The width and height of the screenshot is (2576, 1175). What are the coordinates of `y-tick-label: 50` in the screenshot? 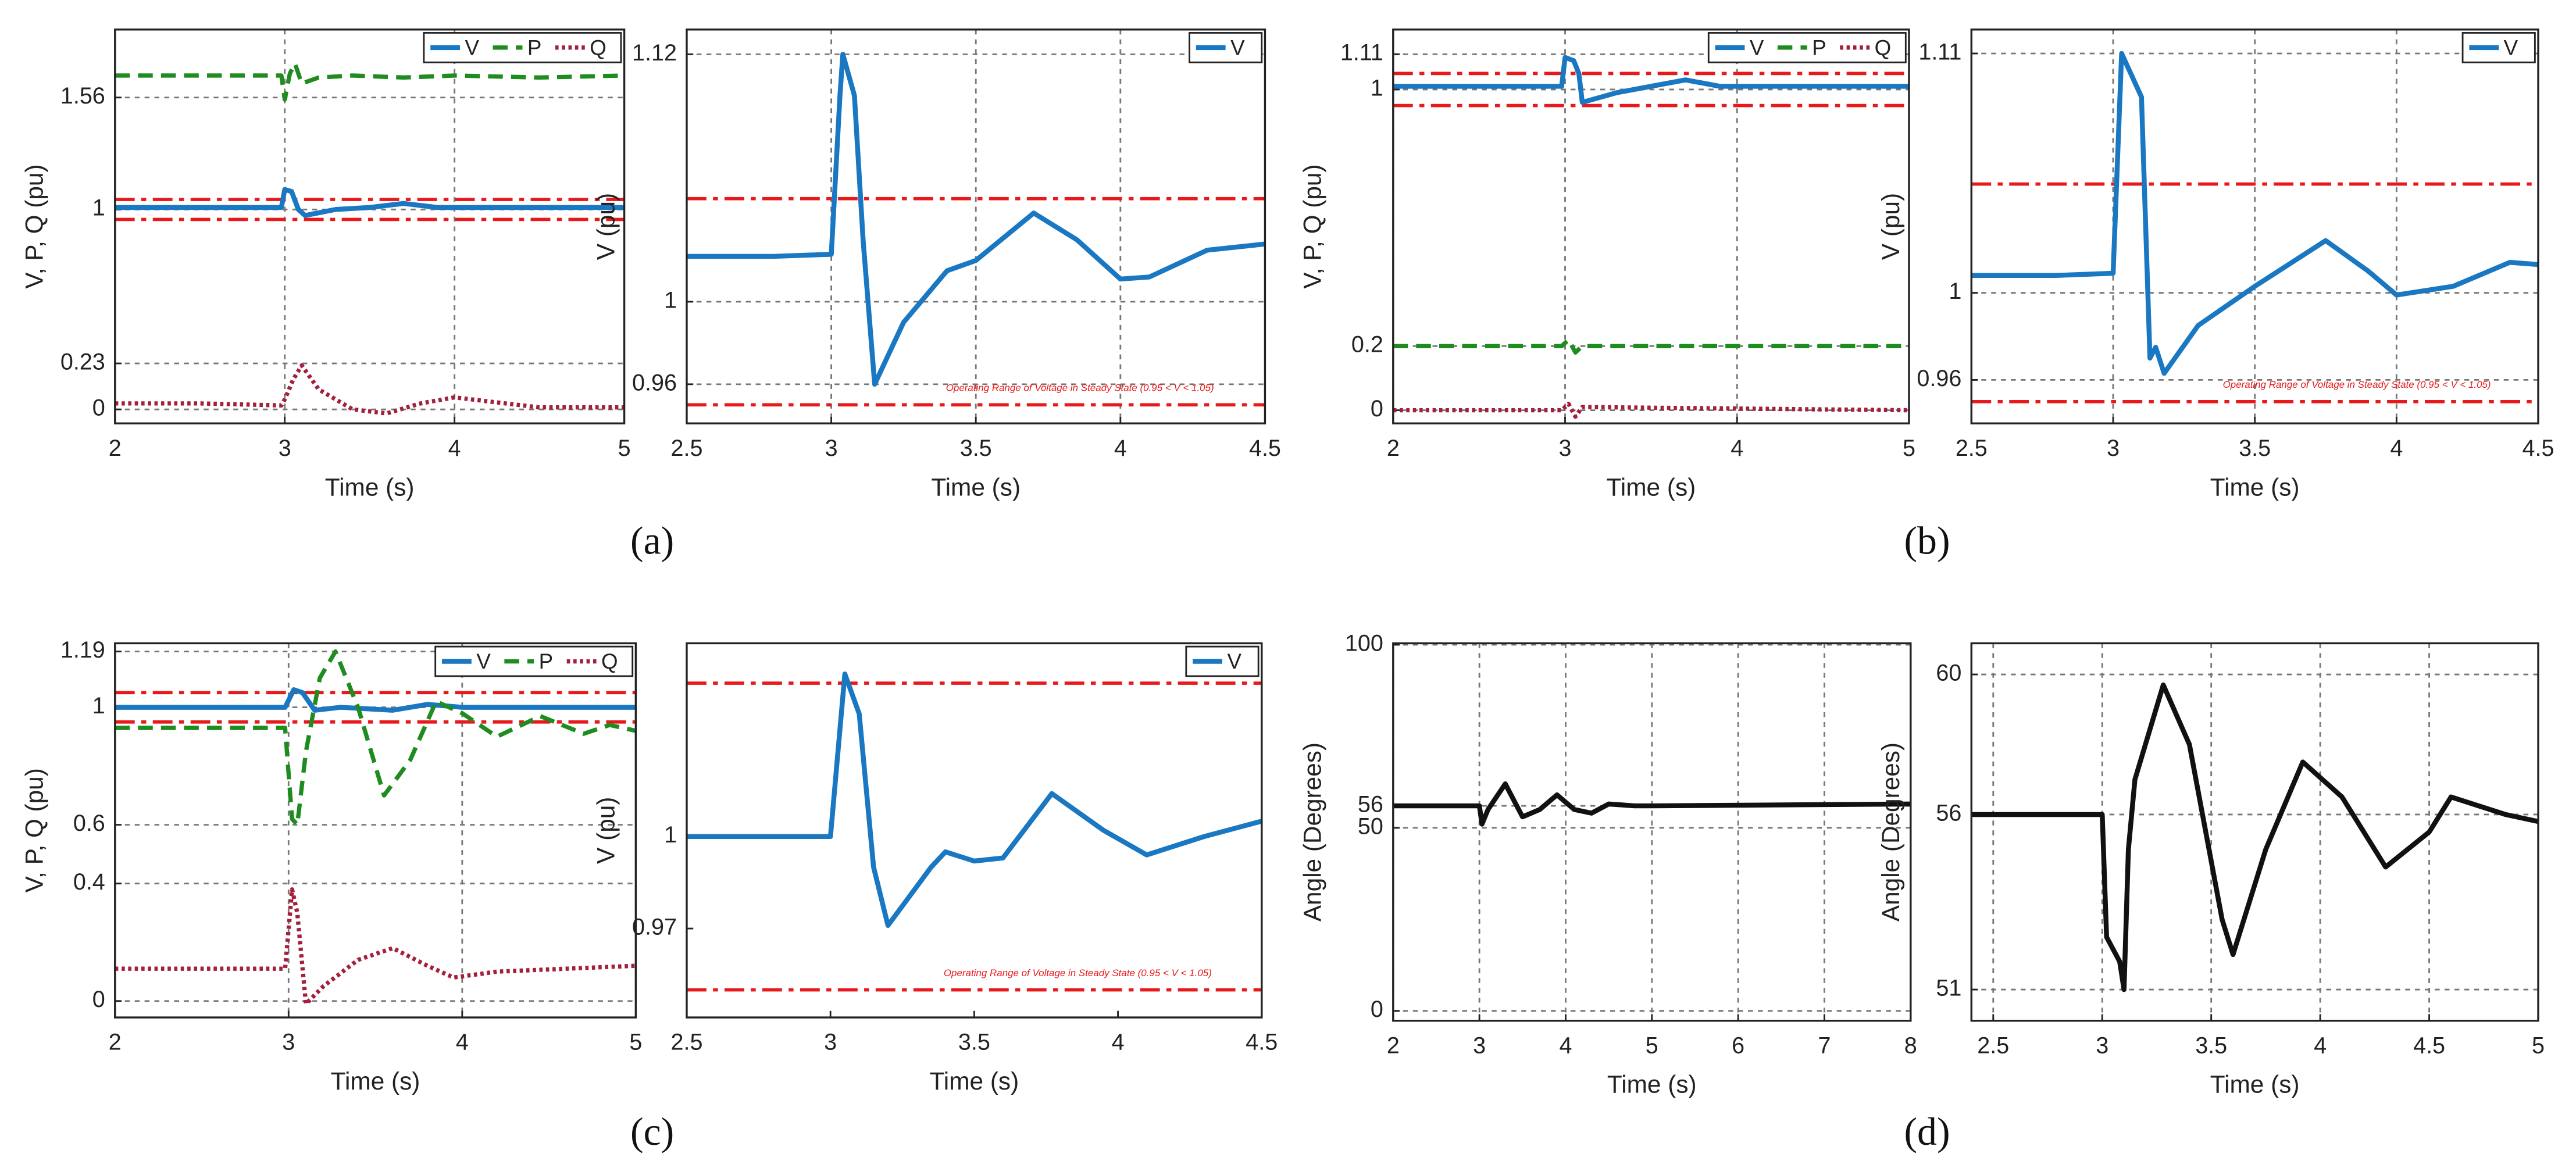 It's located at (1371, 826).